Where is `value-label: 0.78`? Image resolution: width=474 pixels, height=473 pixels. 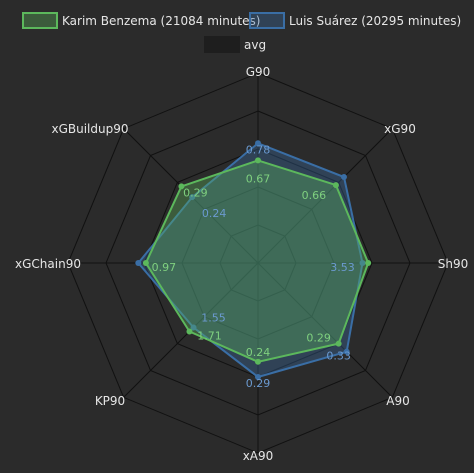 value-label: 0.78 is located at coordinates (258, 149).